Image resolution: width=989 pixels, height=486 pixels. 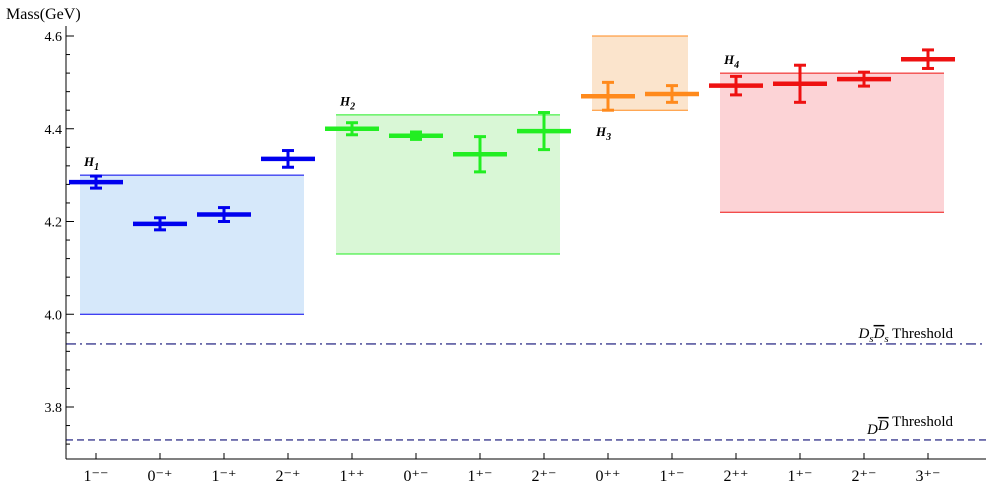 I want to click on y-tick-label: 4.2, so click(x=54, y=223).